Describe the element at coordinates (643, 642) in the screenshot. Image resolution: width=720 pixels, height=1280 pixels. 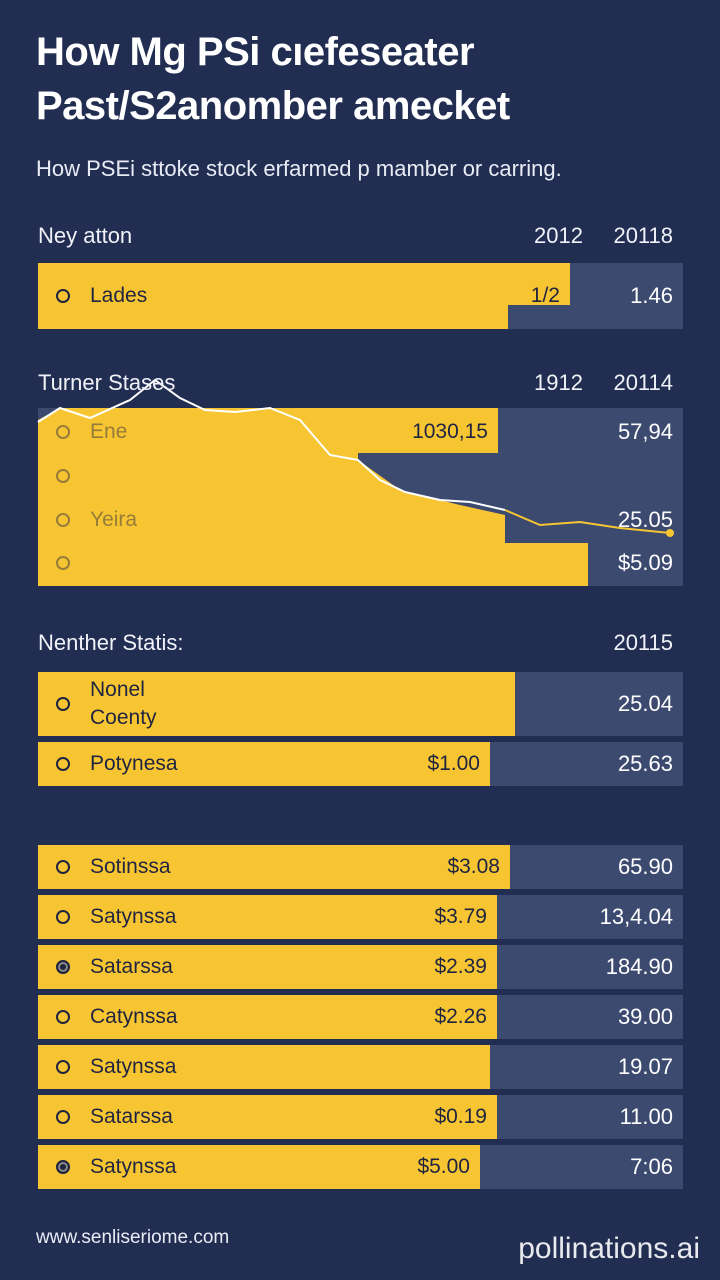
I see `column-header: 20115` at that location.